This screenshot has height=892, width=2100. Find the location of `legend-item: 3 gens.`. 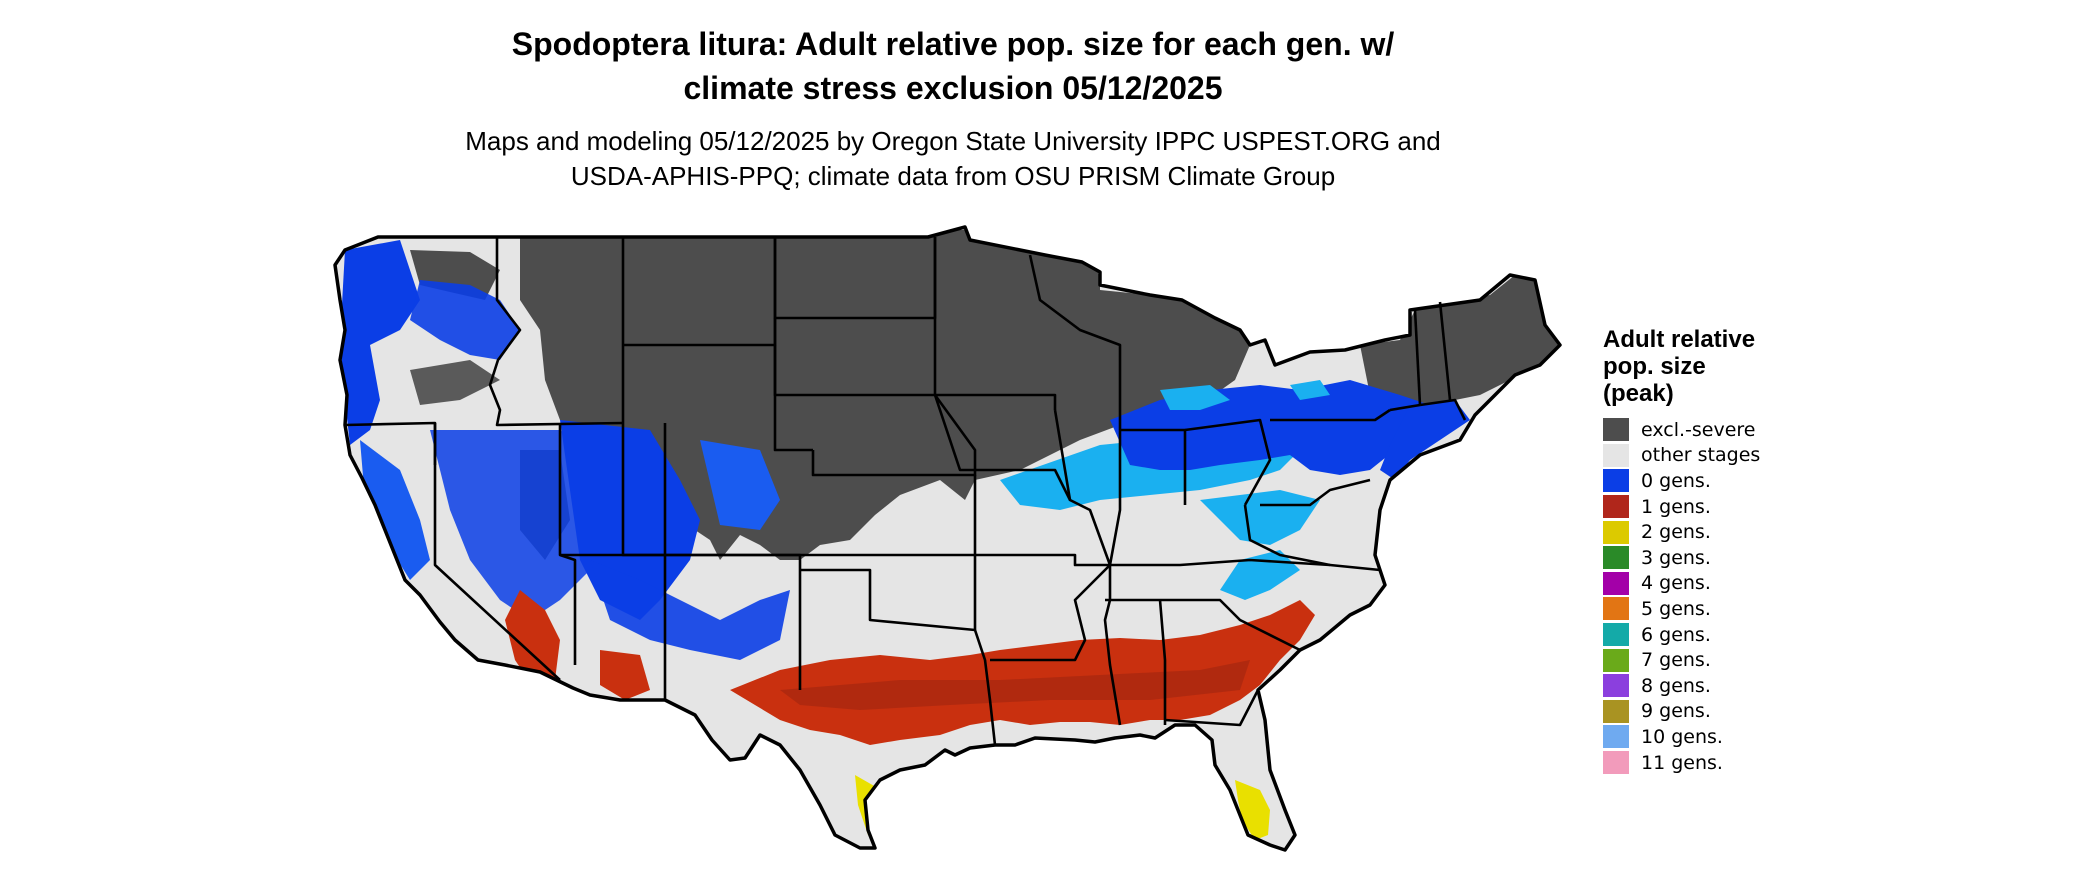

legend-item: 3 gens. is located at coordinates (1713, 558).